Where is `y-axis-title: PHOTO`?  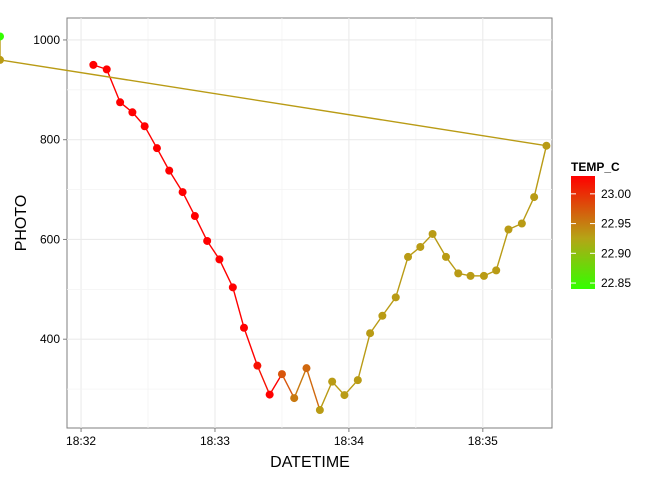
y-axis-title: PHOTO is located at coordinates (21, 223).